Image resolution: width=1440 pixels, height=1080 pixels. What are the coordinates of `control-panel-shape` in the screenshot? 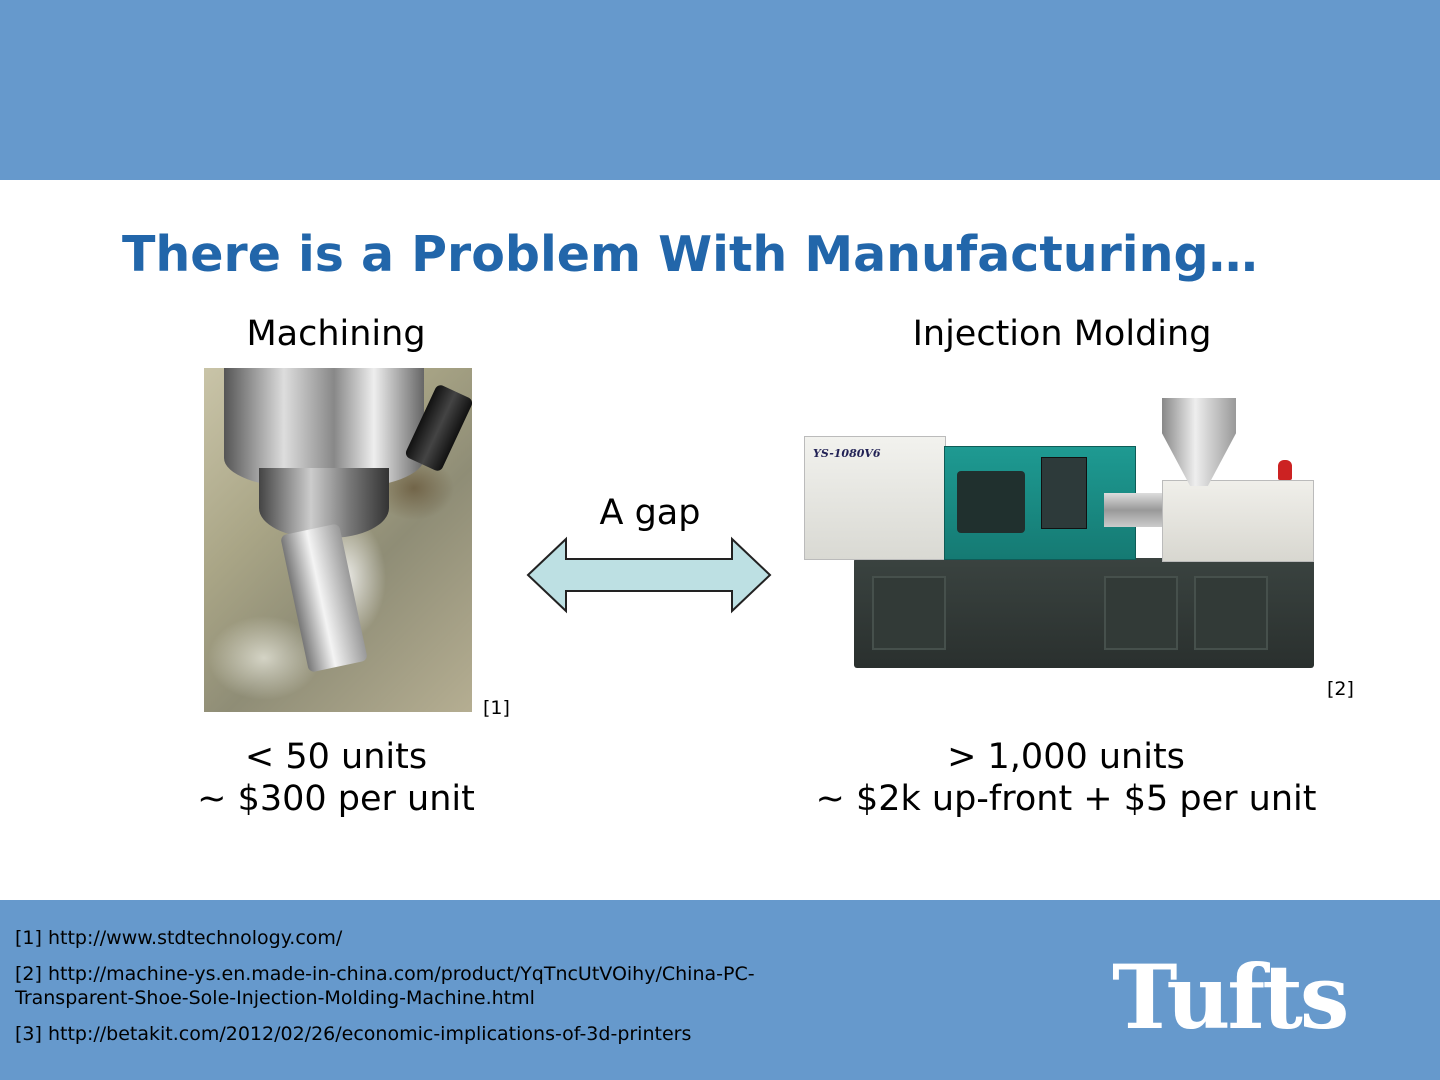 It's located at (1064, 493).